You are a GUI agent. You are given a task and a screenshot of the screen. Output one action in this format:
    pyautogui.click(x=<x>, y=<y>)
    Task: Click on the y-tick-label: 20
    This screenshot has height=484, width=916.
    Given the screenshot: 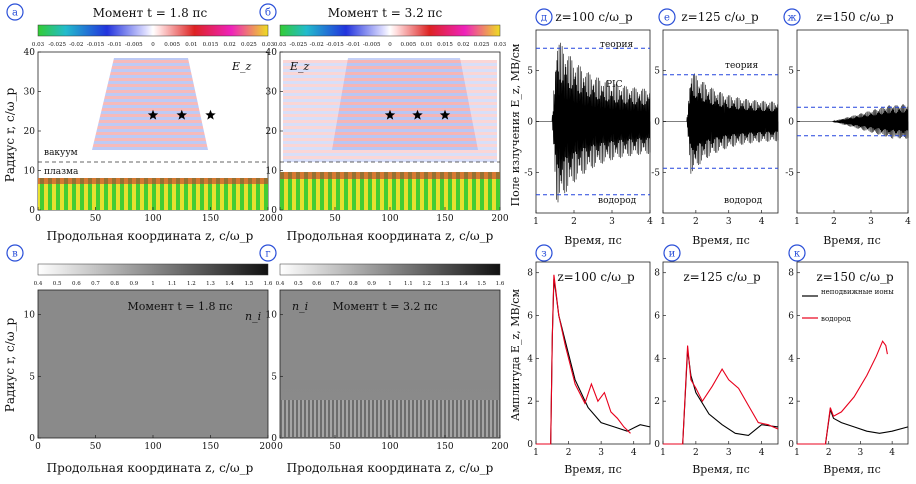 What is the action you would take?
    pyautogui.click(x=30, y=132)
    